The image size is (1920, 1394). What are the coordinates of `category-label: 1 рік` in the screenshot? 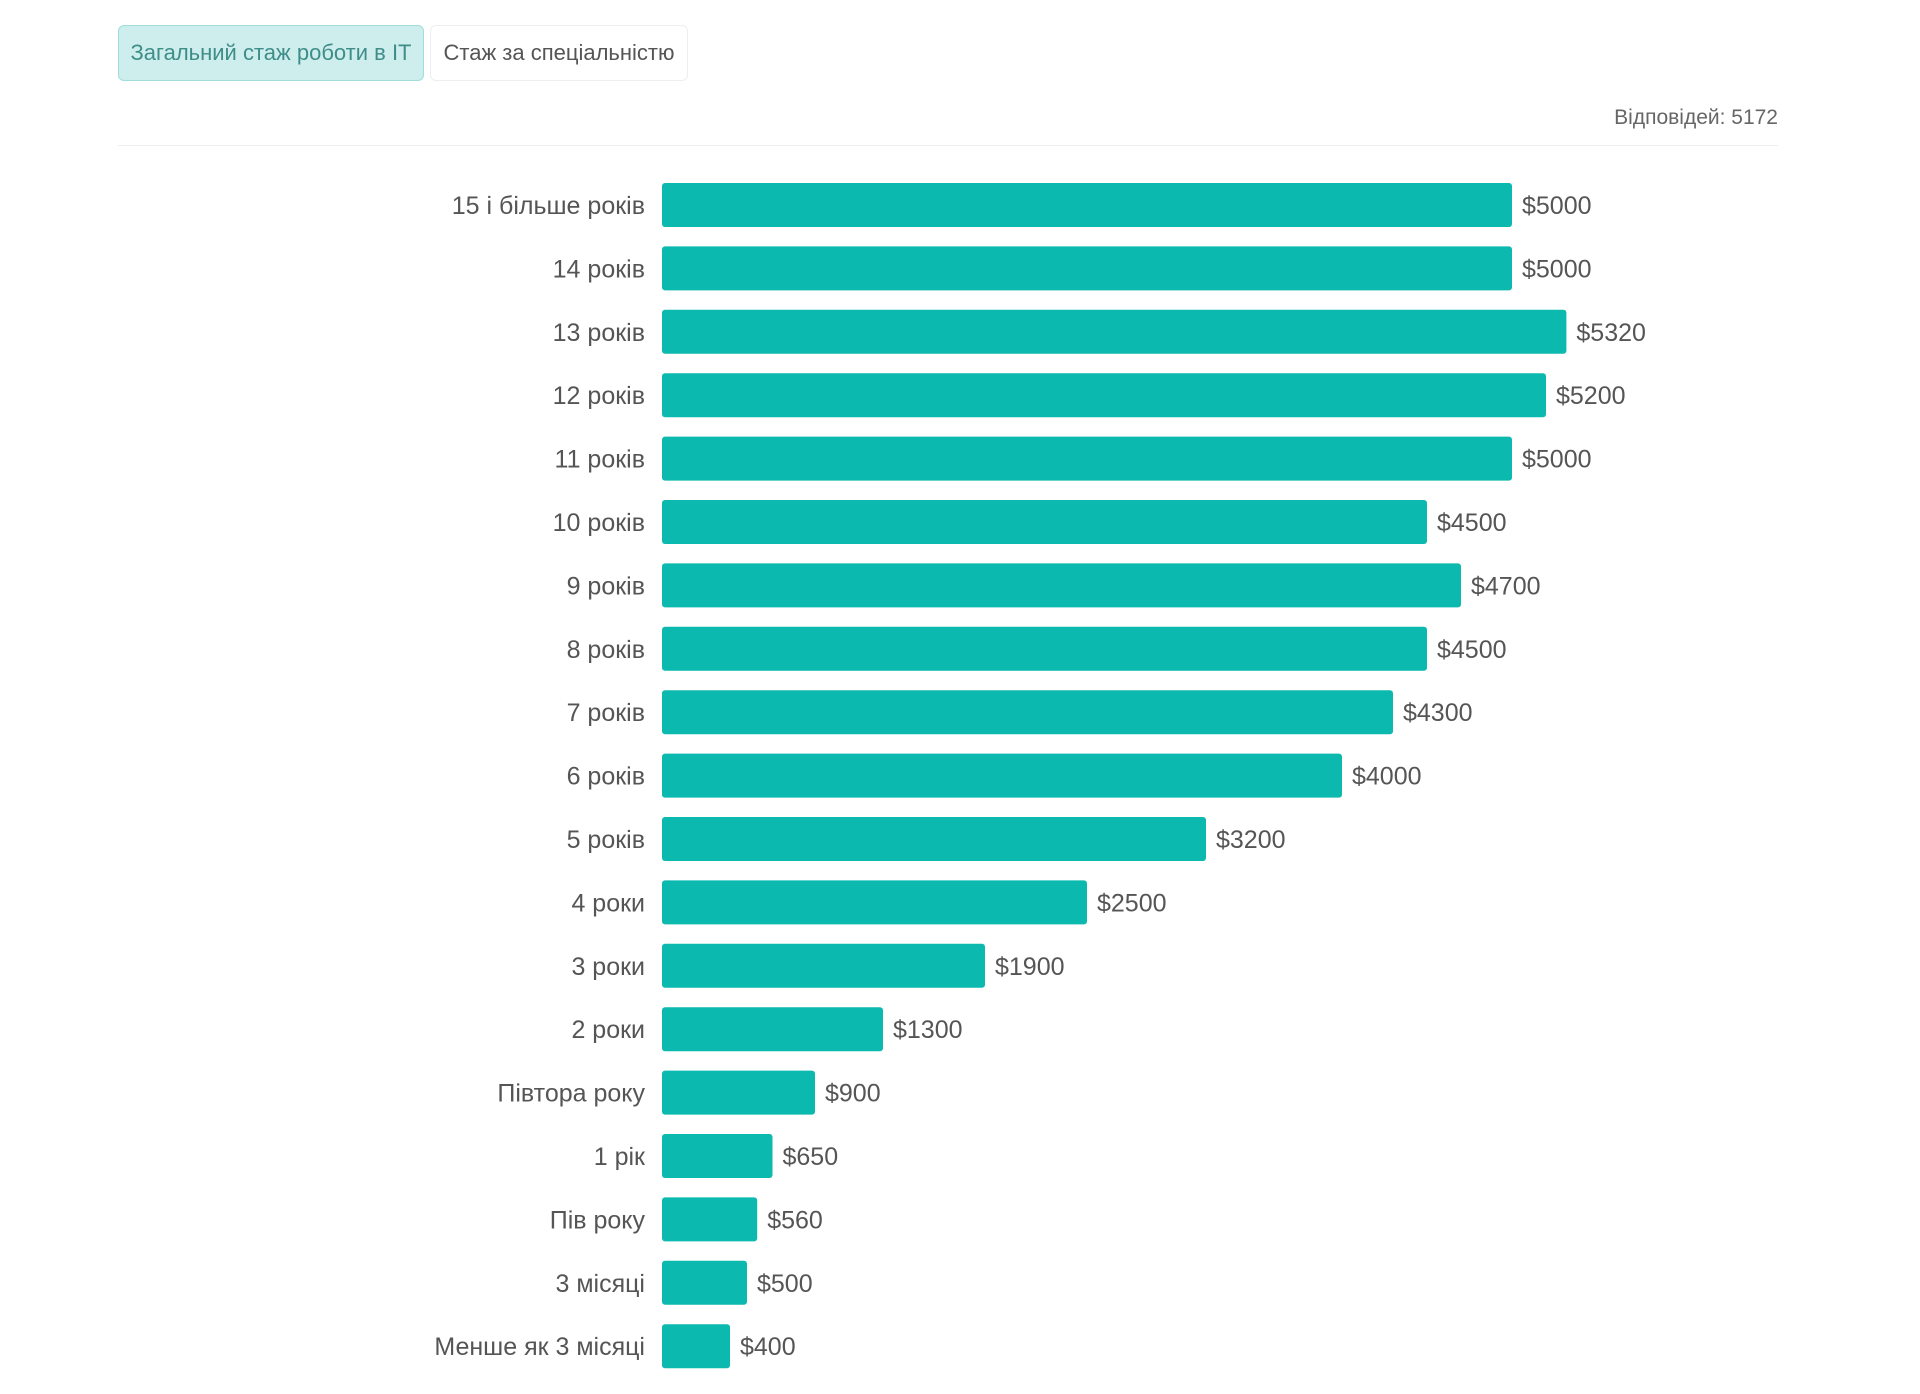 It's located at (620, 1157).